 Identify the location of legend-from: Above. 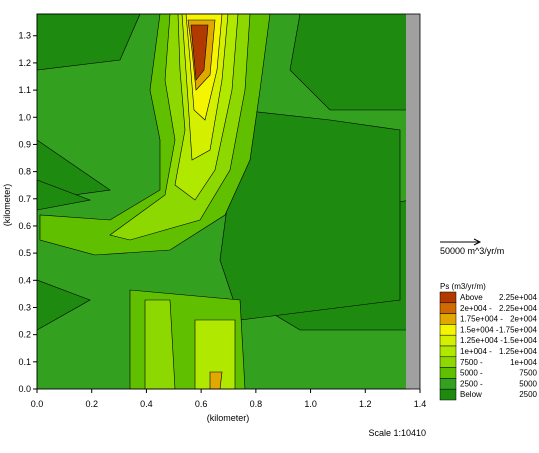
(471, 297).